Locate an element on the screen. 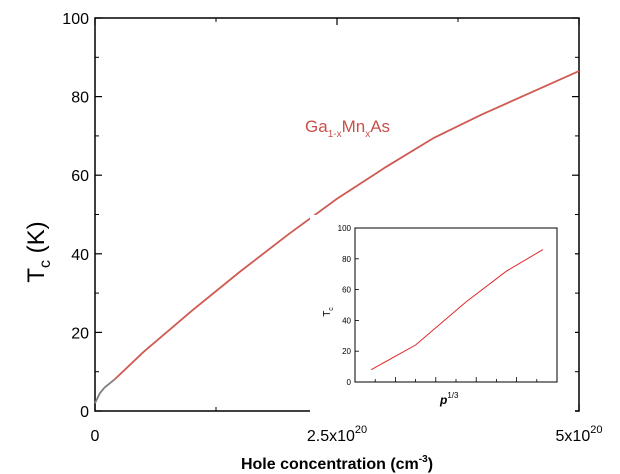 This screenshot has height=474, width=620. inset-series-group is located at coordinates (457, 310).